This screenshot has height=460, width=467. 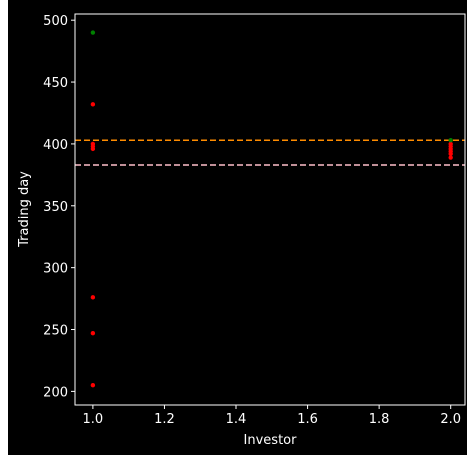 What do you see at coordinates (270, 152) in the screenshot?
I see `reference-lines` at bounding box center [270, 152].